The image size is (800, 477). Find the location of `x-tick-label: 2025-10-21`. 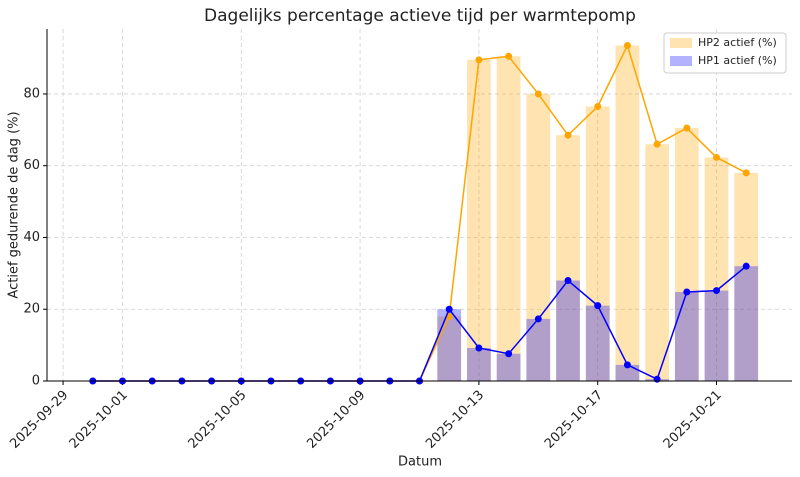

x-tick-label: 2025-10-21 is located at coordinates (693, 420).